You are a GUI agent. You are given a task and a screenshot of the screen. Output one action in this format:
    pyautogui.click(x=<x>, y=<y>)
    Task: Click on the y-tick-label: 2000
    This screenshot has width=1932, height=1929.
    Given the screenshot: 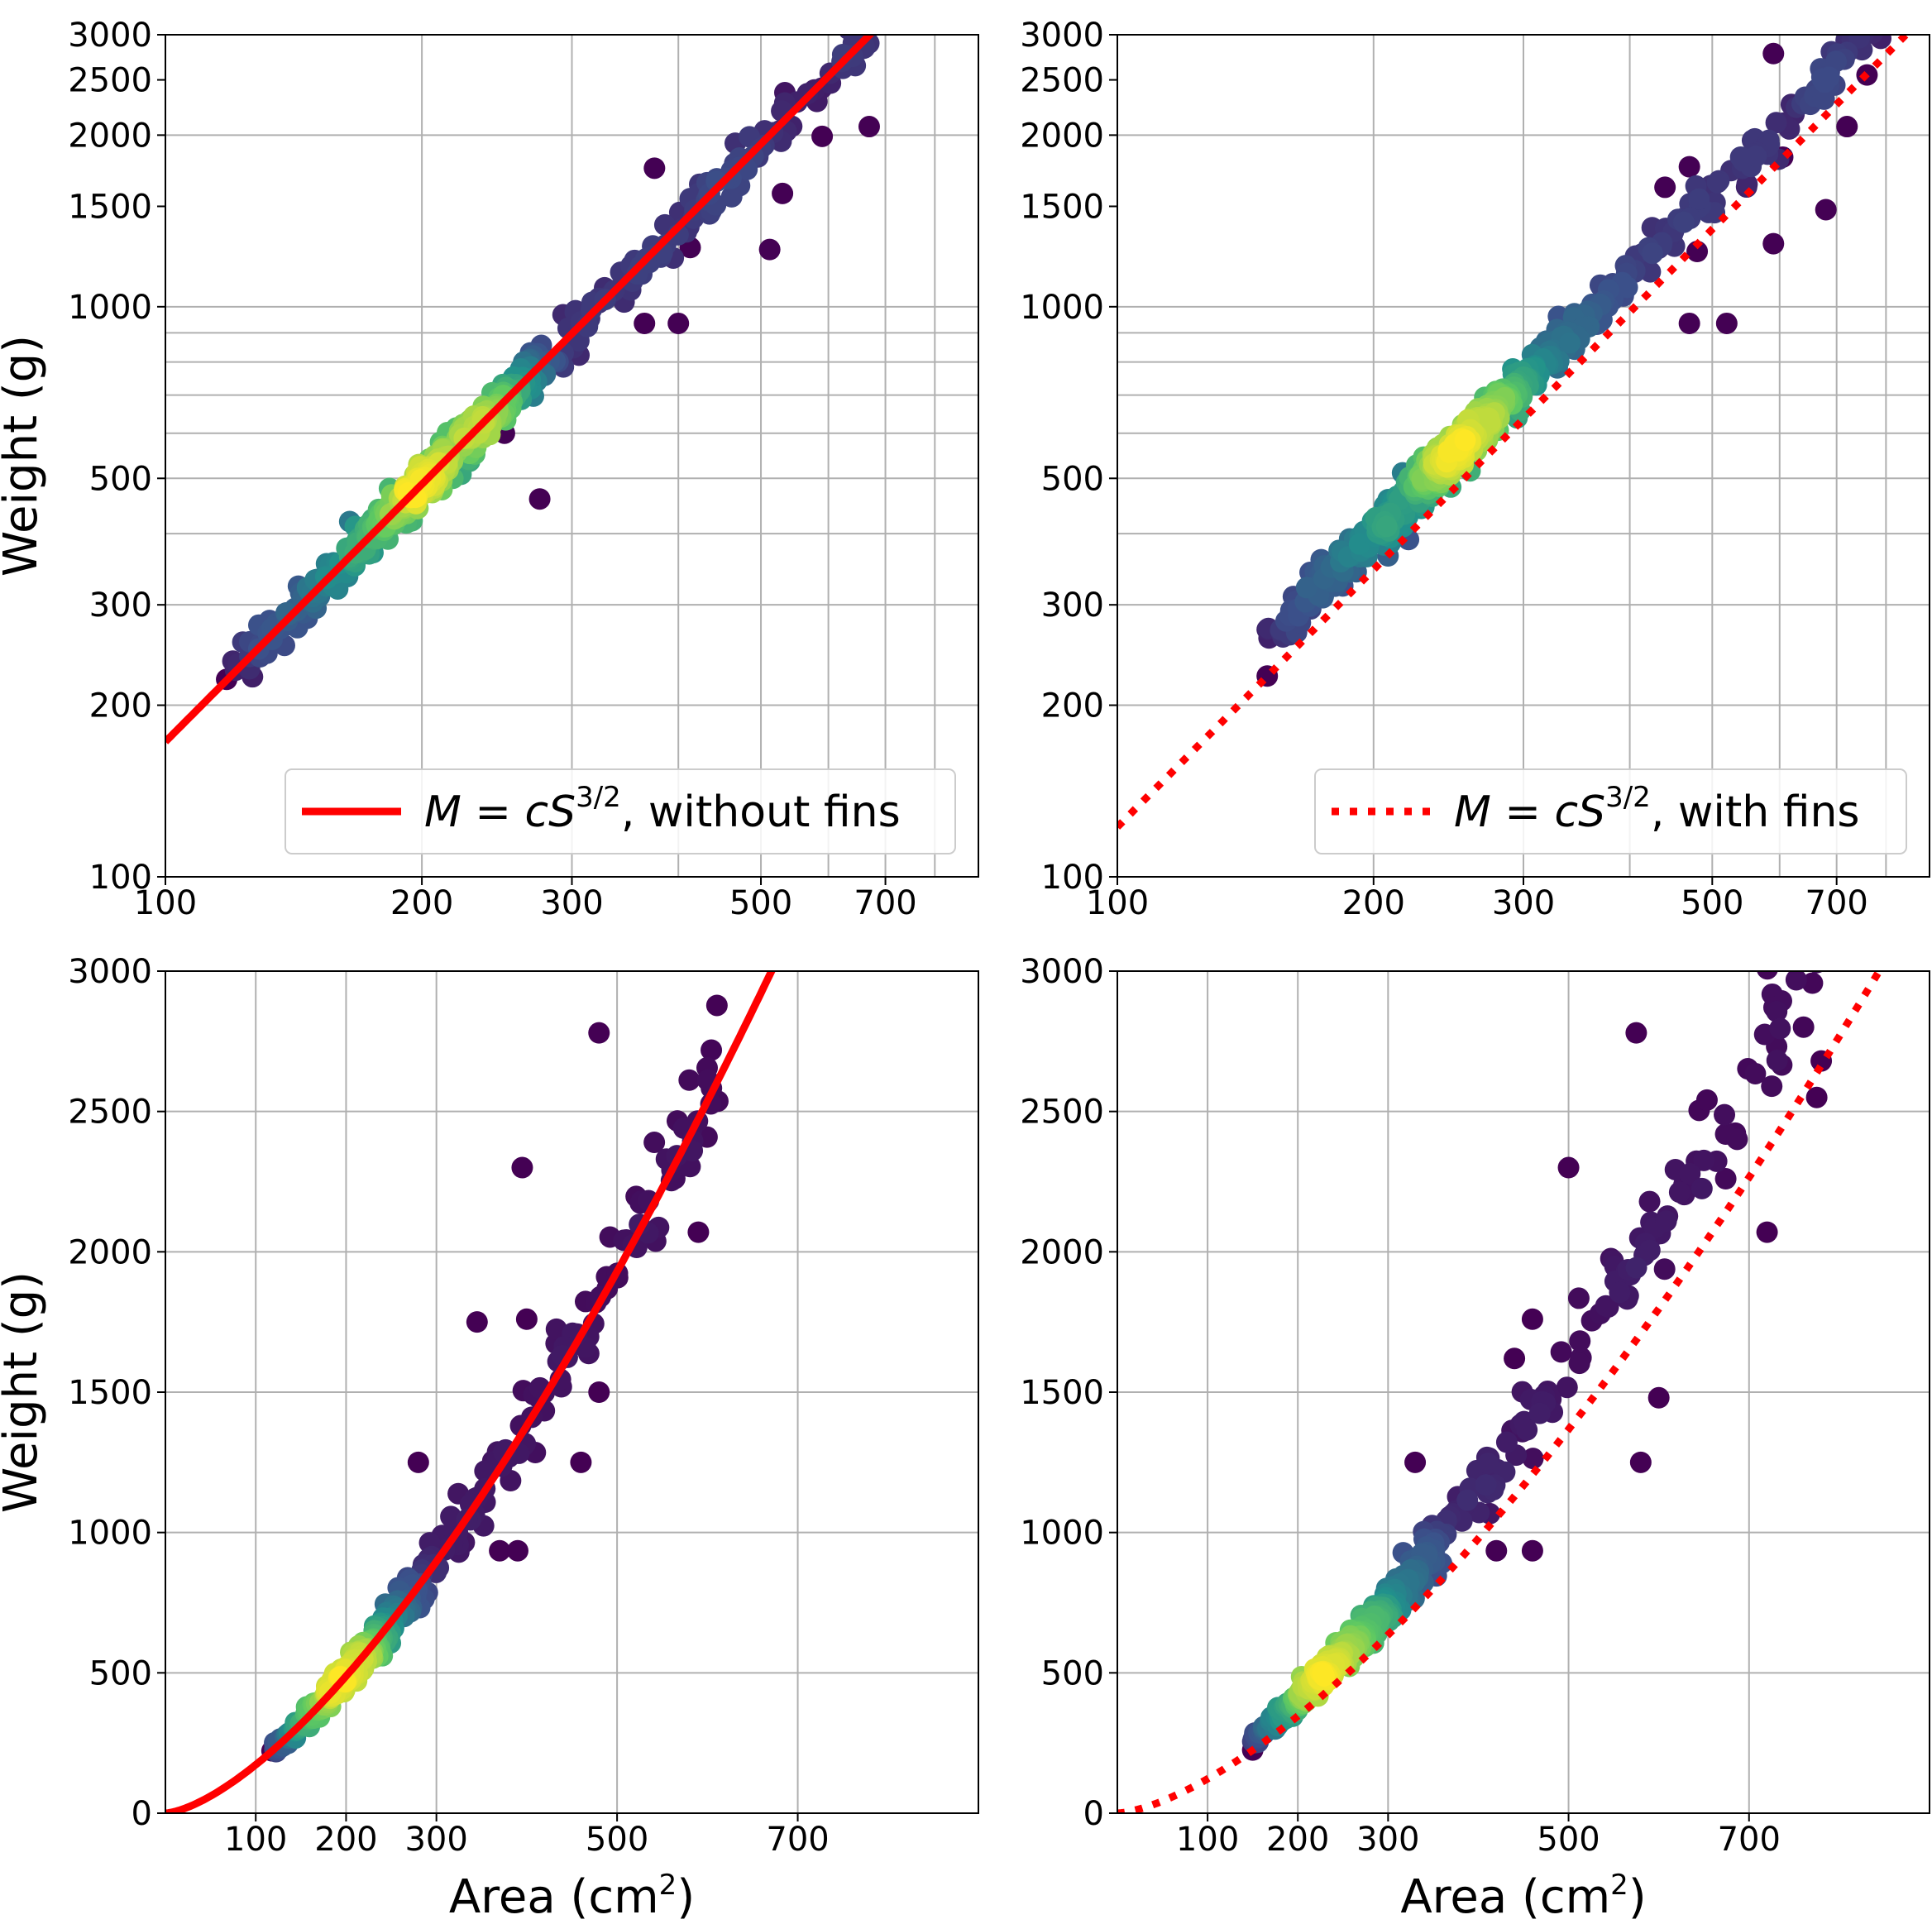 What is the action you would take?
    pyautogui.click(x=1062, y=136)
    